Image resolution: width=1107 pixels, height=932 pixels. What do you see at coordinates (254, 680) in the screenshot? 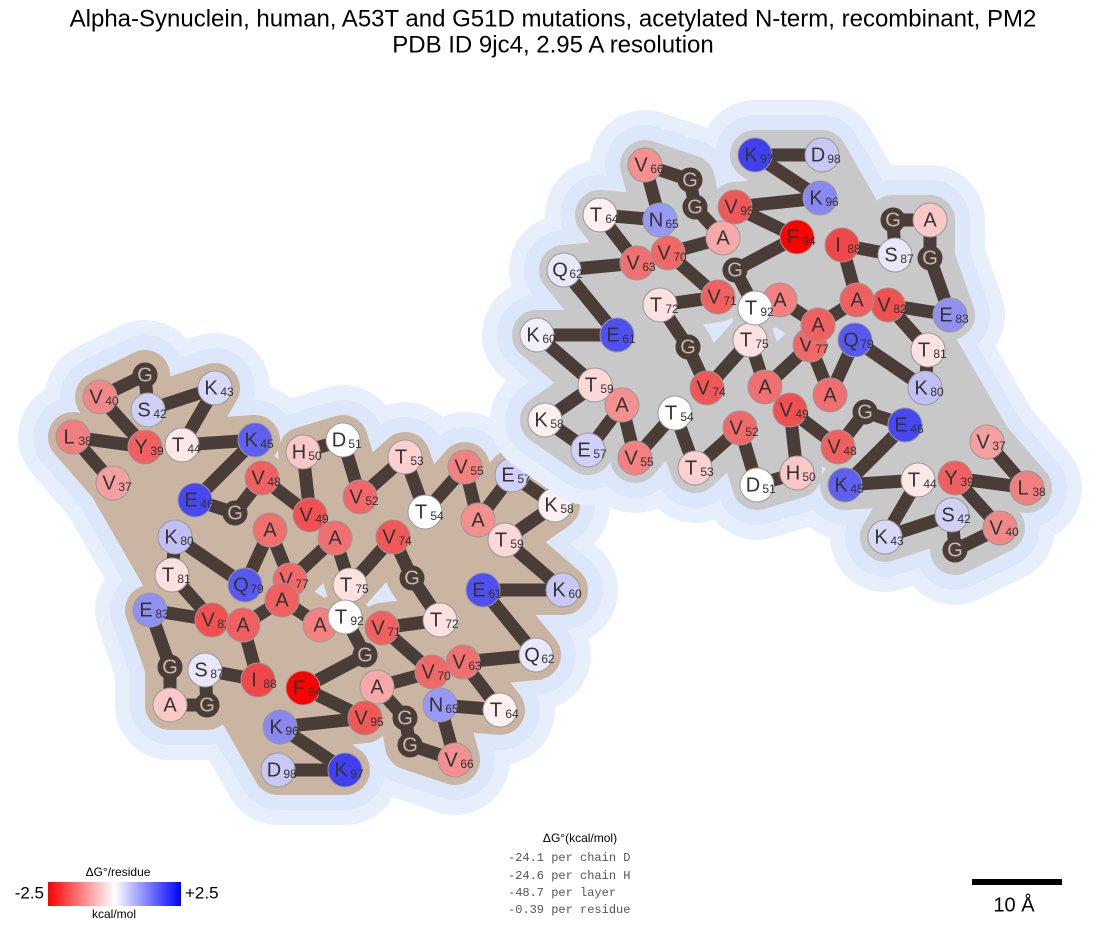
I see `residue-code: I` at bounding box center [254, 680].